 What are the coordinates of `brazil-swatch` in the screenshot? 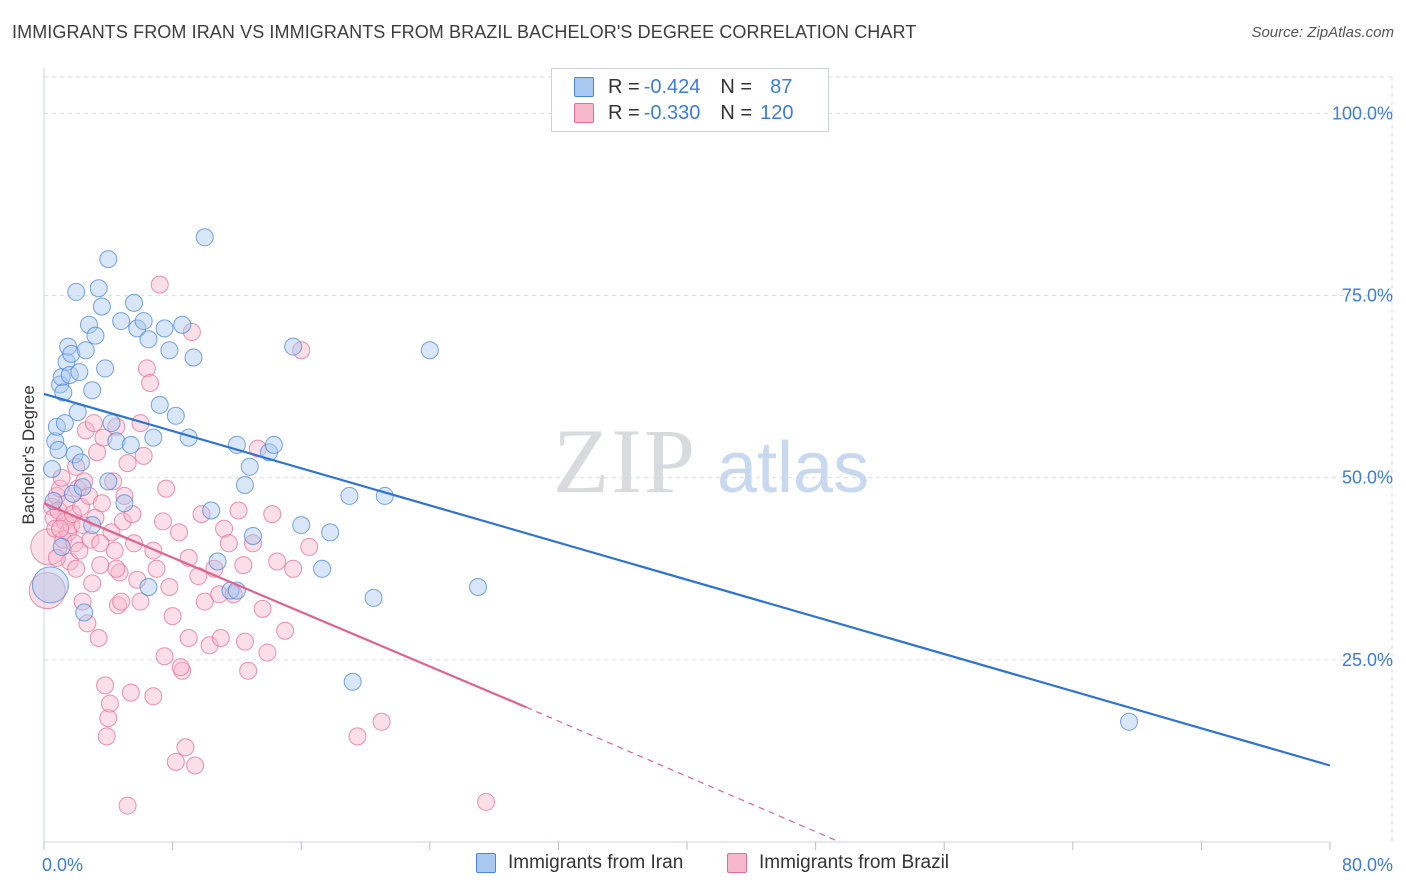 It's located at (584, 113).